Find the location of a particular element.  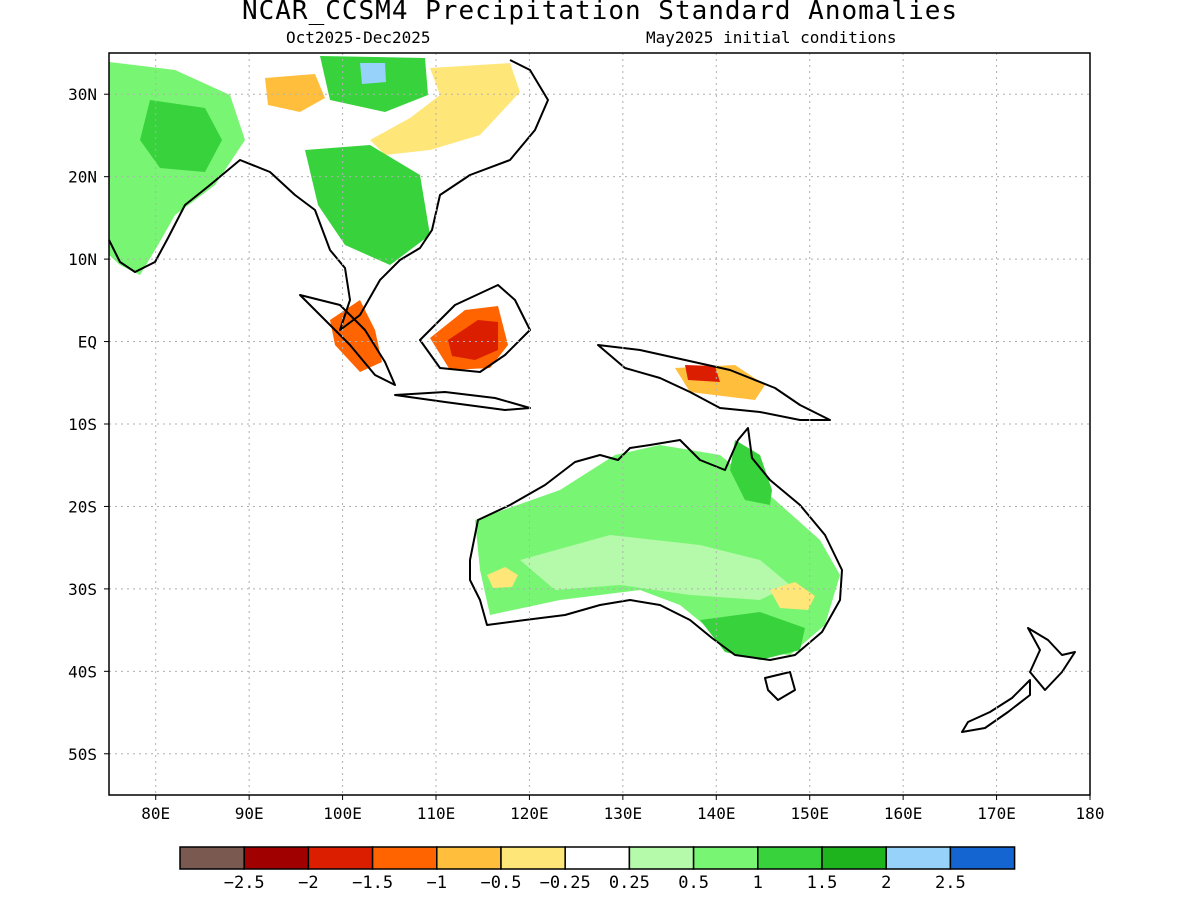

anomaly-indochina is located at coordinates (367, 205).